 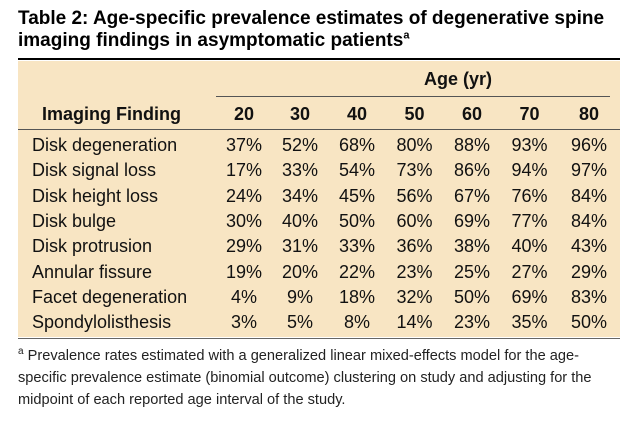 I want to click on age-column-header: 80, so click(x=589, y=114).